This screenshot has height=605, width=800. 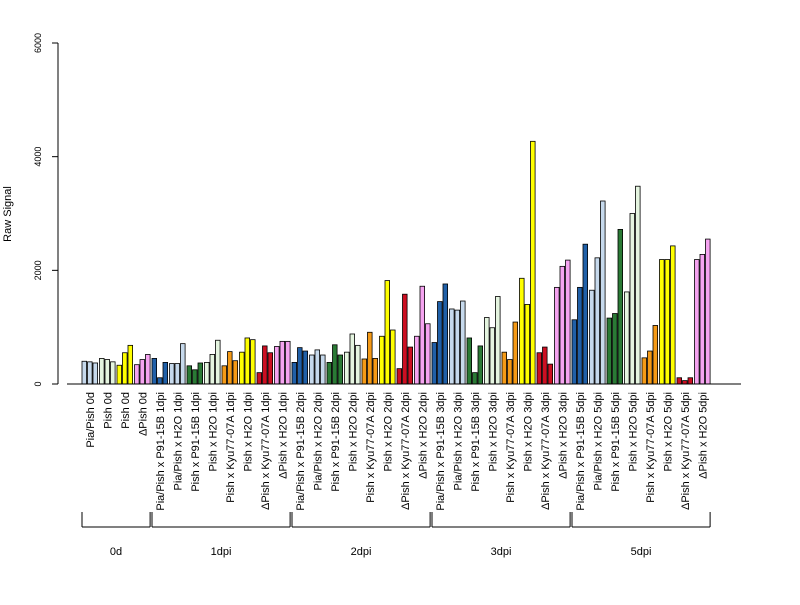 I want to click on x-tick-label: Pia/Pish x H2O 5dpi, so click(x=598, y=441).